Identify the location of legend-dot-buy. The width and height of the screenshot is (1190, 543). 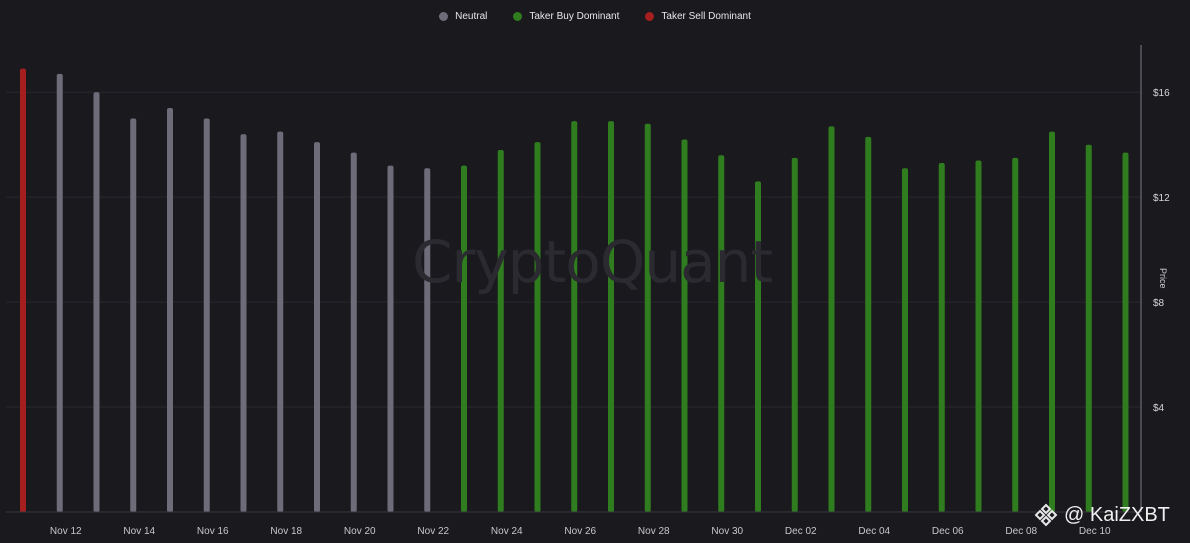
(518, 16).